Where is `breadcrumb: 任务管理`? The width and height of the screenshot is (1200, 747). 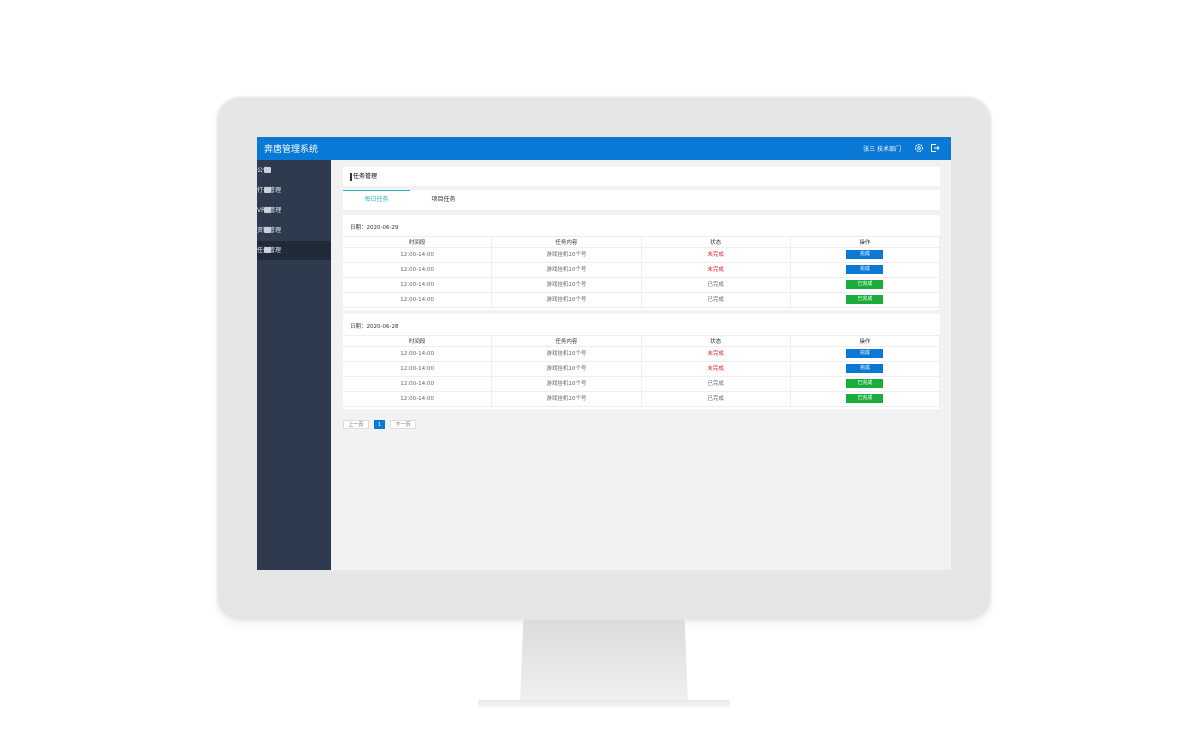
breadcrumb: 任务管理 is located at coordinates (365, 176).